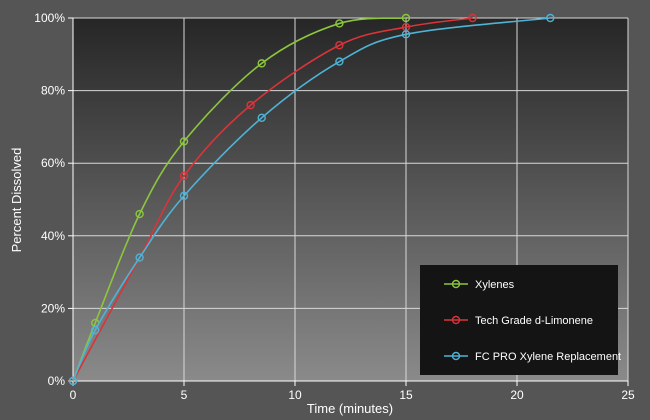 This screenshot has width=650, height=420. I want to click on x-axis-title: Time (minutes), so click(350, 408).